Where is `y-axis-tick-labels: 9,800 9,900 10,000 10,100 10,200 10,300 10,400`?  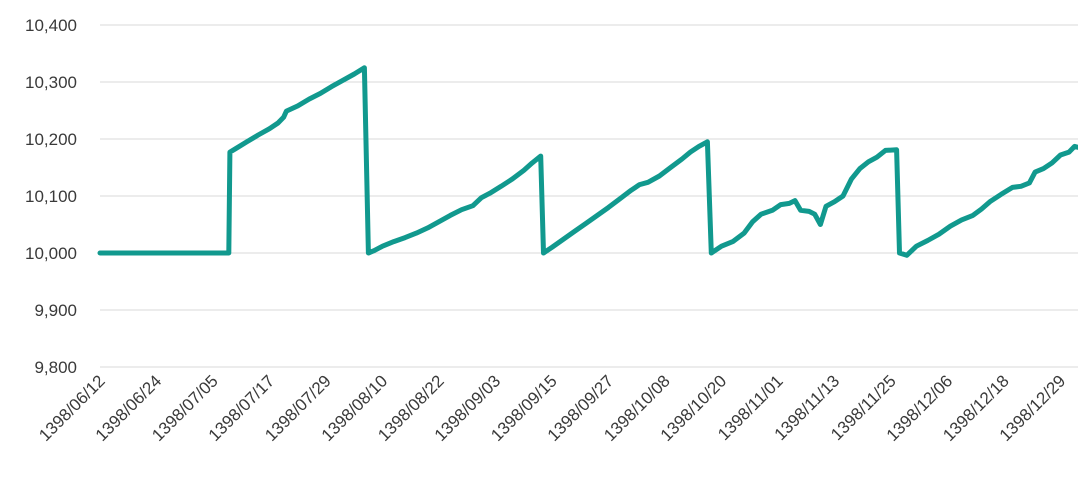
y-axis-tick-labels: 9,800 9,900 10,000 10,100 10,200 10,300 10,400 is located at coordinates (51, 196).